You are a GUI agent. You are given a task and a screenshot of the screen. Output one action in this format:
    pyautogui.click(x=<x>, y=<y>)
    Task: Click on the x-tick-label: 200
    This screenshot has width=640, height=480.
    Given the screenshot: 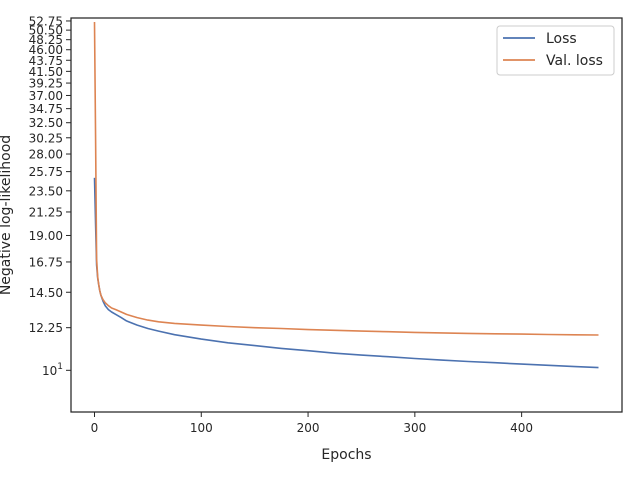 What is the action you would take?
    pyautogui.click(x=308, y=428)
    